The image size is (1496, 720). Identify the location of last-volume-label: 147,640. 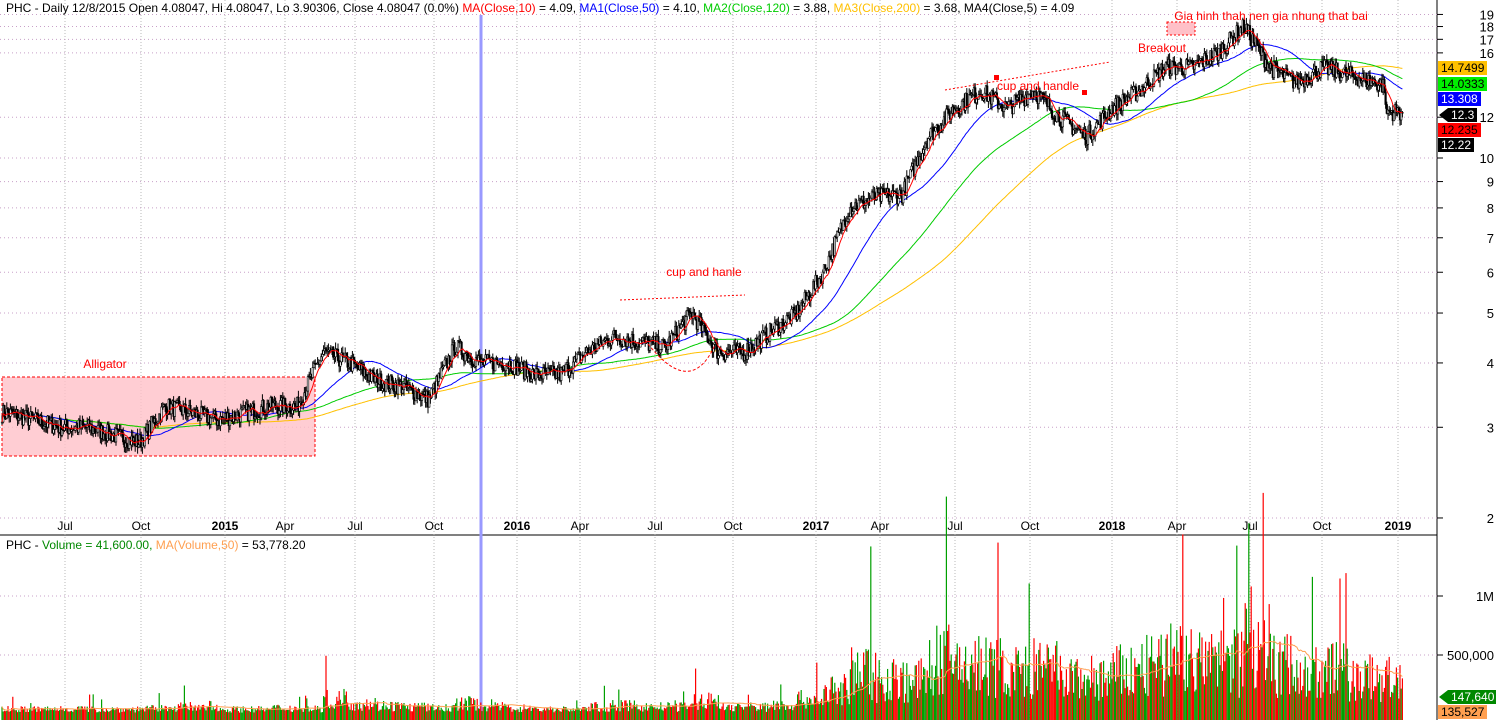
(1472, 697).